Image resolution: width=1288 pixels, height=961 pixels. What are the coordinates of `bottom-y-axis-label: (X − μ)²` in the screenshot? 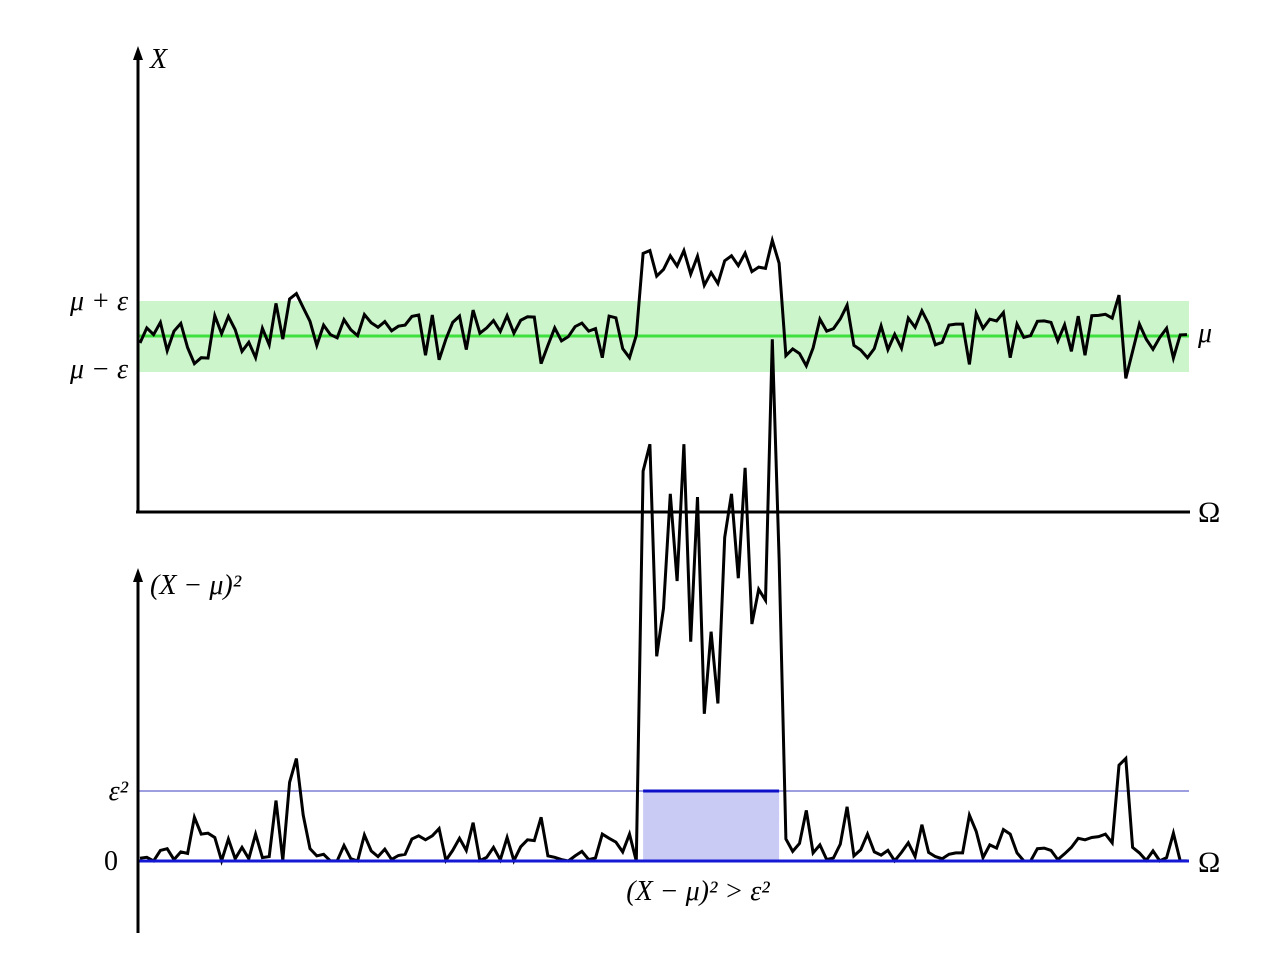 It's located at (196, 585).